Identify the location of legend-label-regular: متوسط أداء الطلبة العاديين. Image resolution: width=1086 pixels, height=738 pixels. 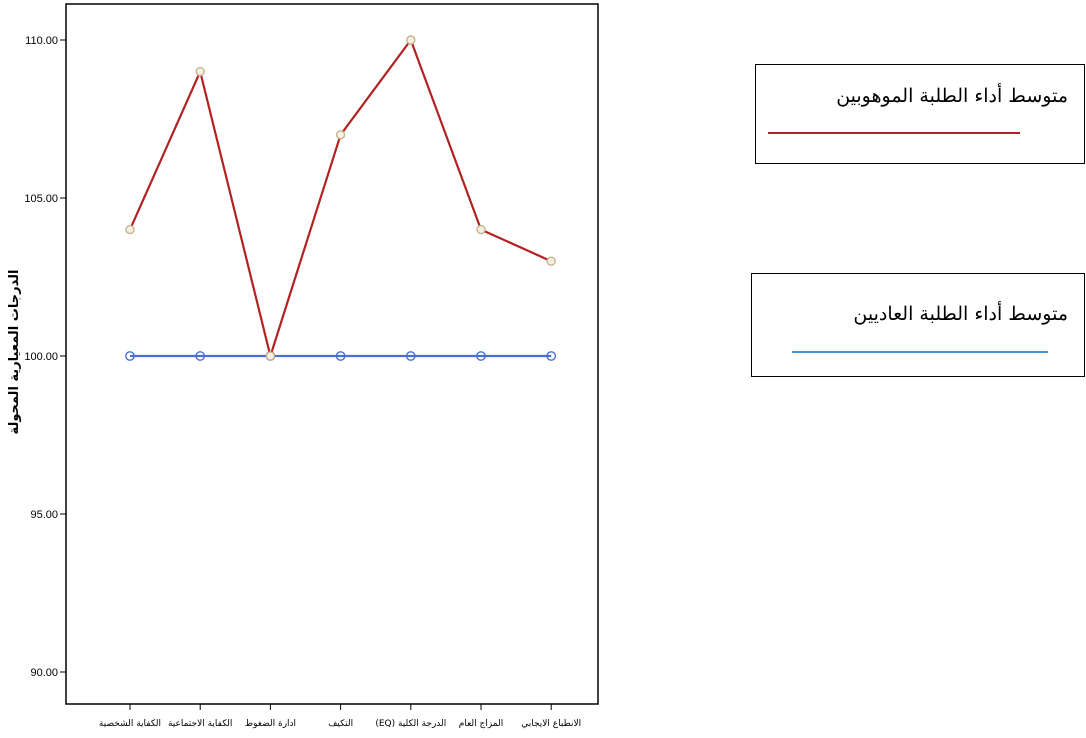
(960, 314).